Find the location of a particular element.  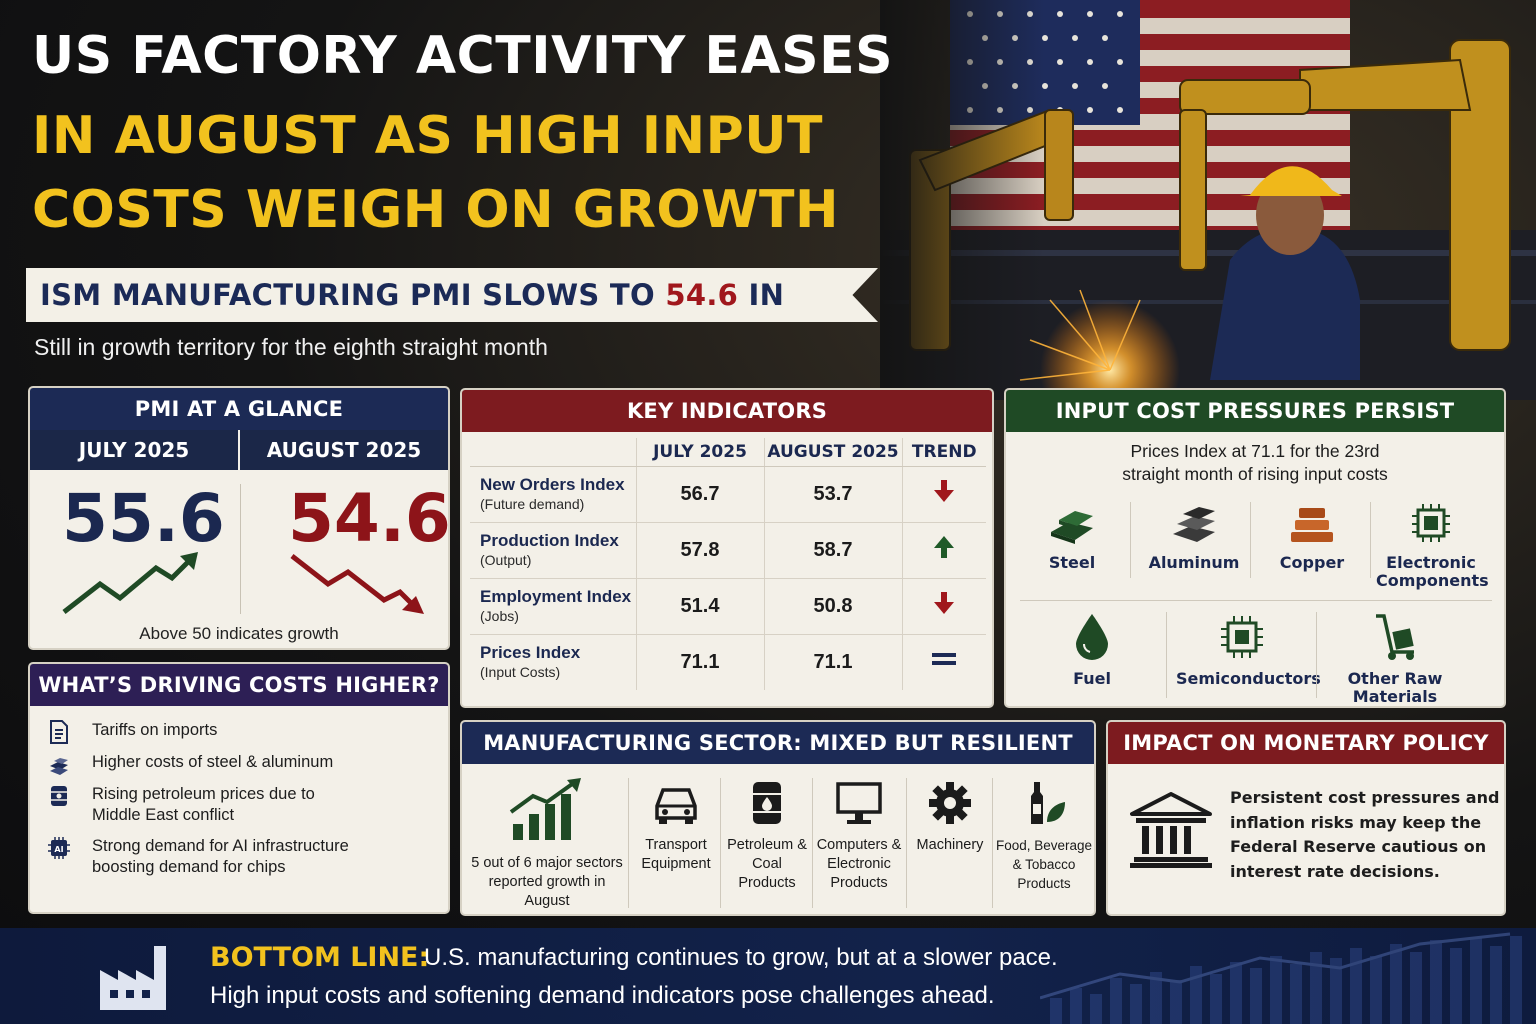

row-label: Employment Index (Jobs) is located at coordinates (553, 606).